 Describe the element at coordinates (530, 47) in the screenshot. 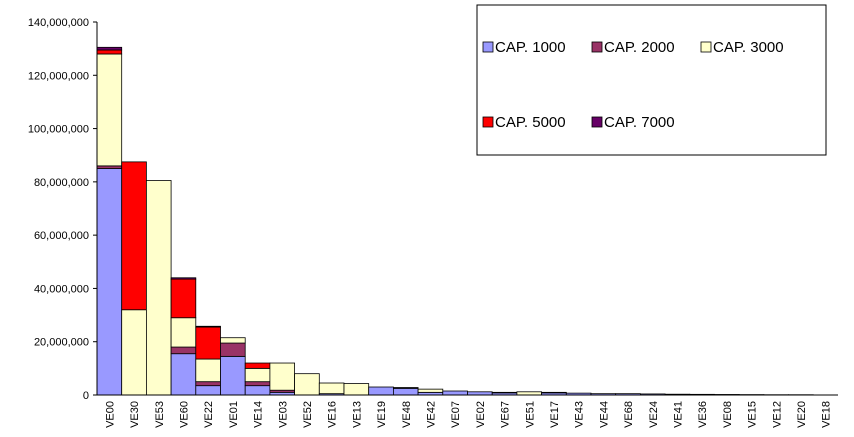

I see `legend-label: CAP. 1000` at that location.